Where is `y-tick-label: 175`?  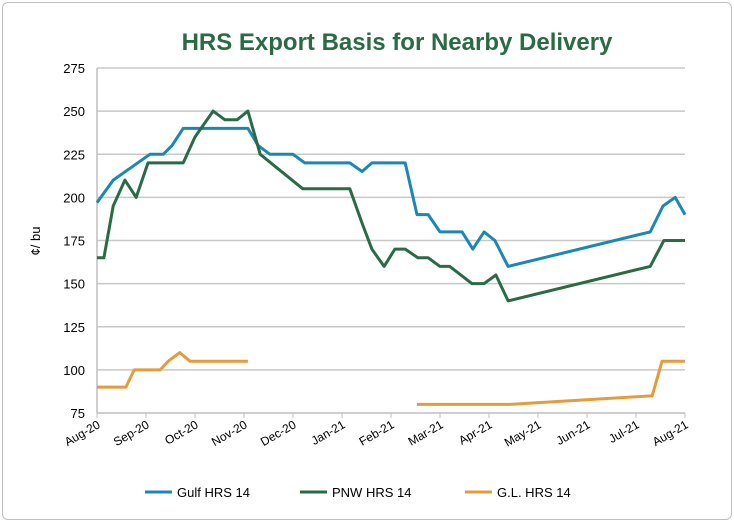 y-tick-label: 175 is located at coordinates (74, 241).